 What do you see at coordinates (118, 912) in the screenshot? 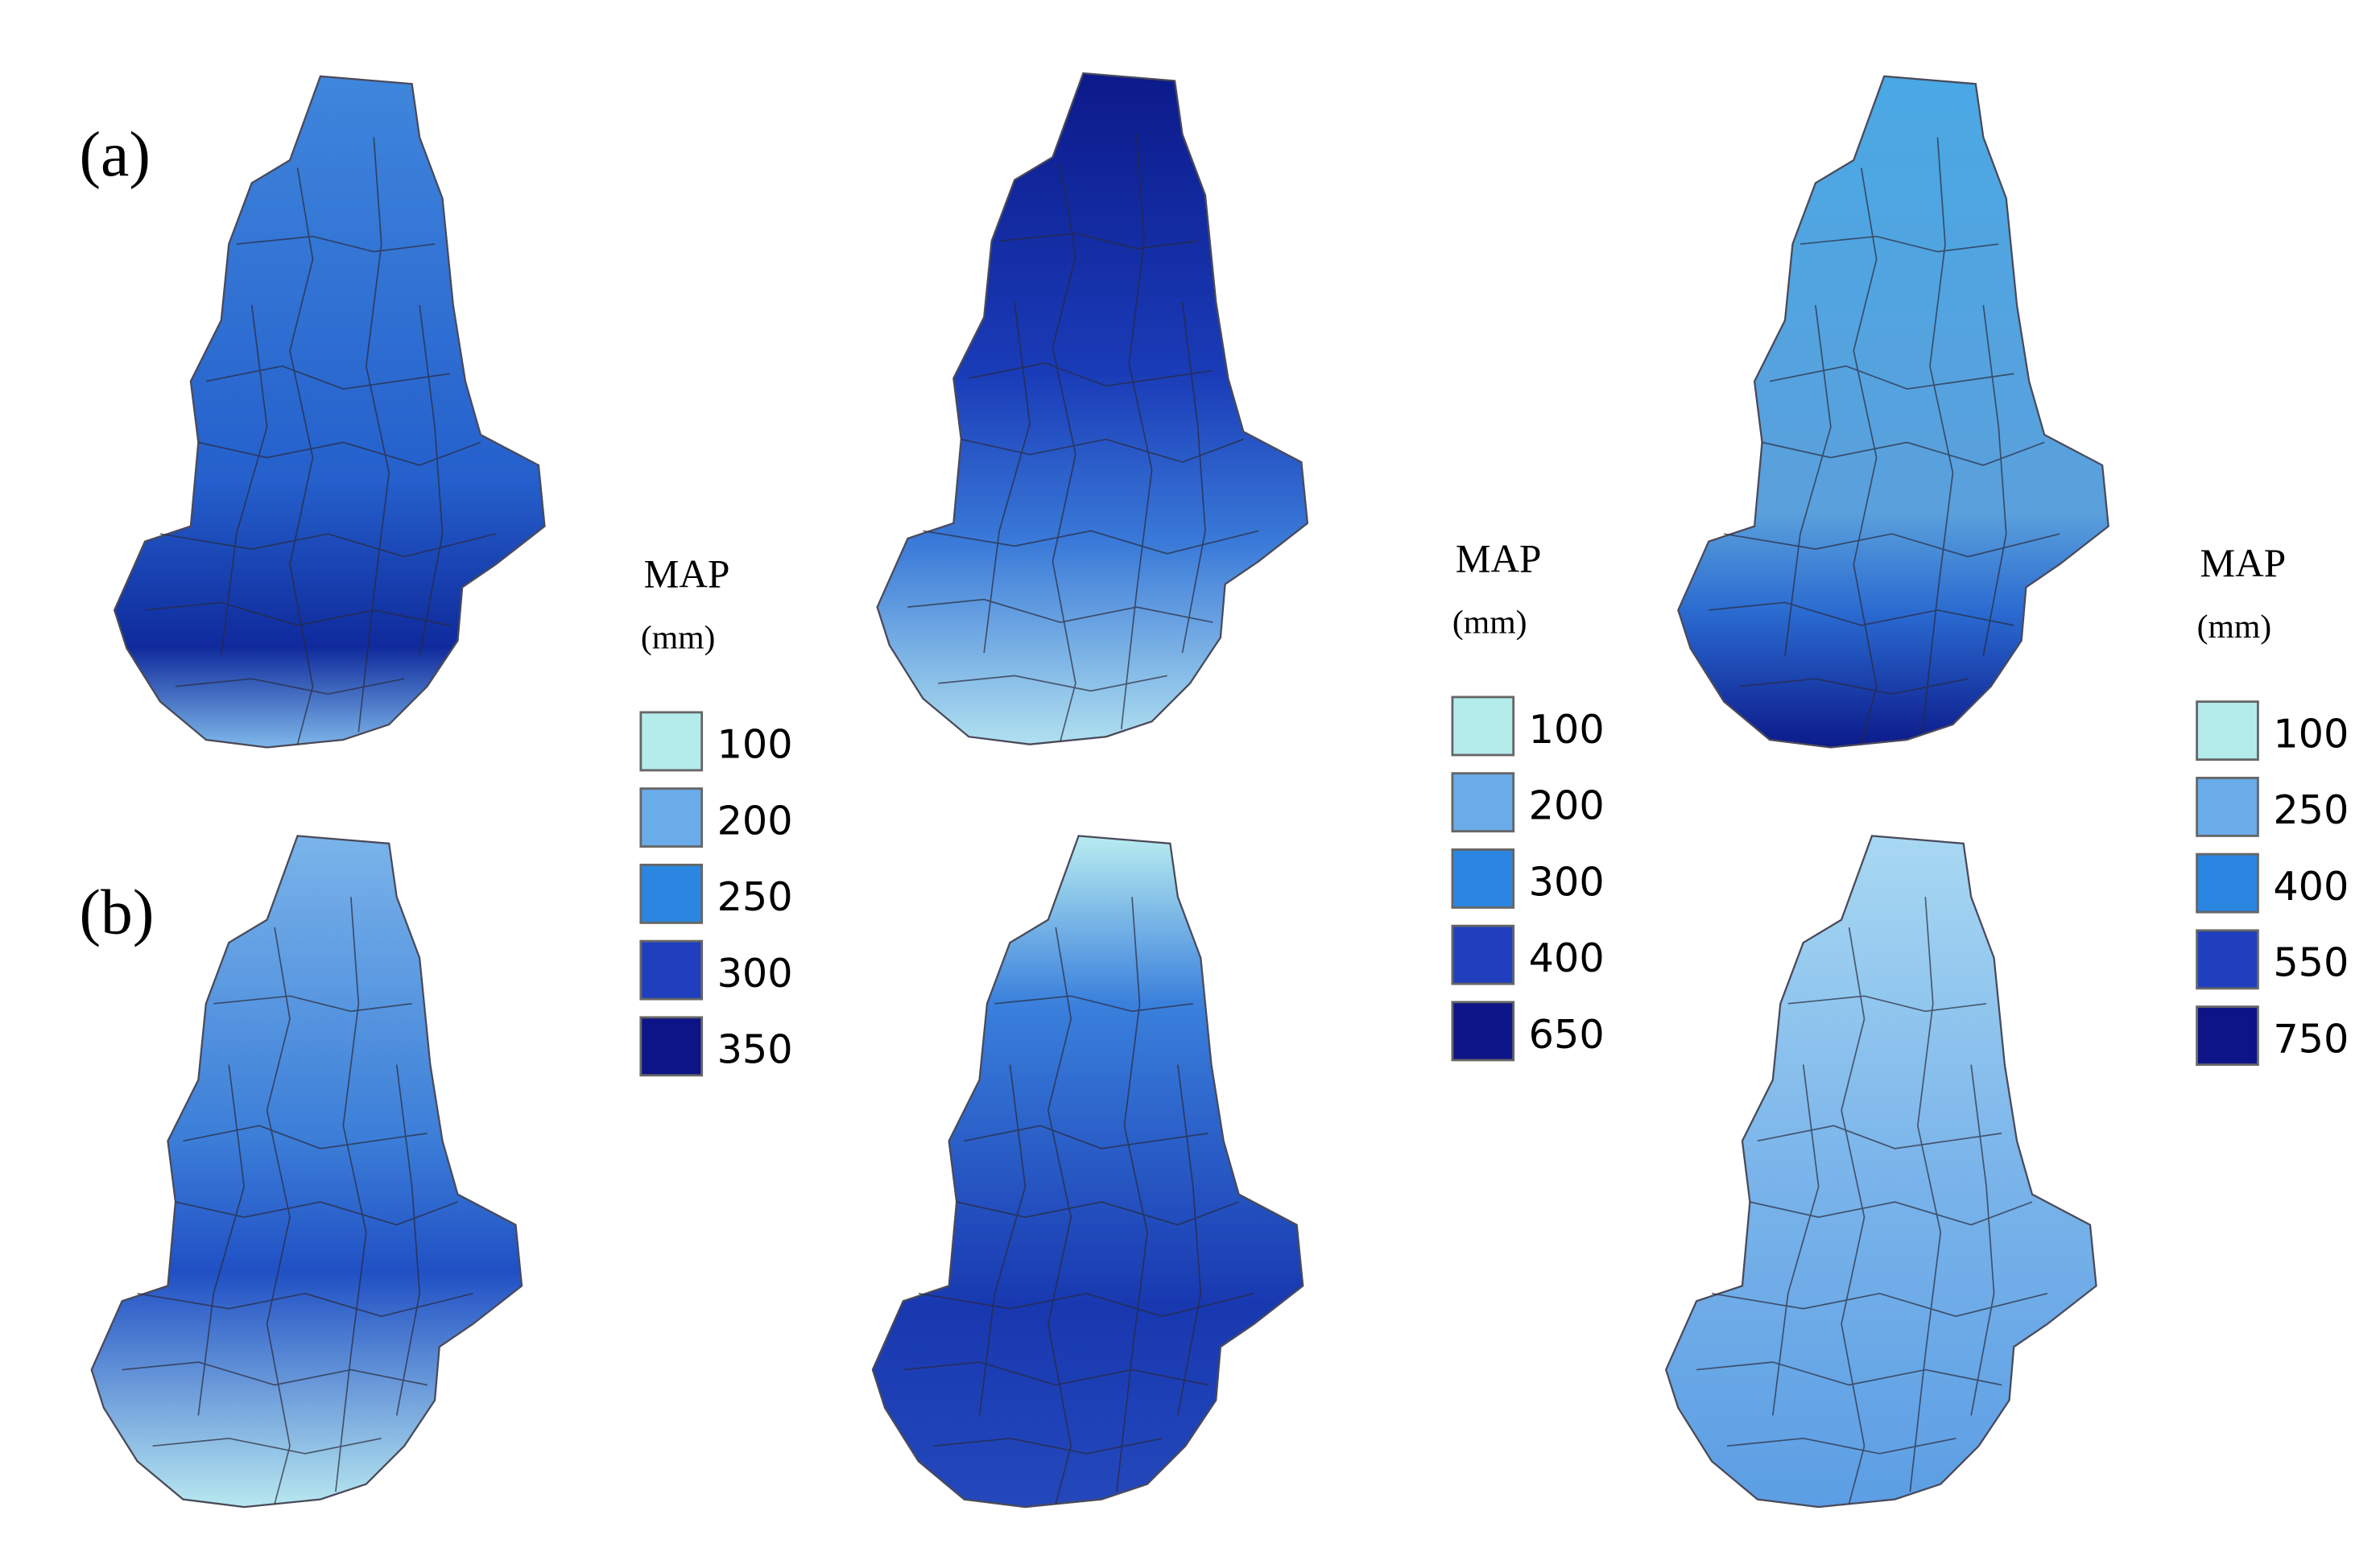
I see `panel-label: (b)` at bounding box center [118, 912].